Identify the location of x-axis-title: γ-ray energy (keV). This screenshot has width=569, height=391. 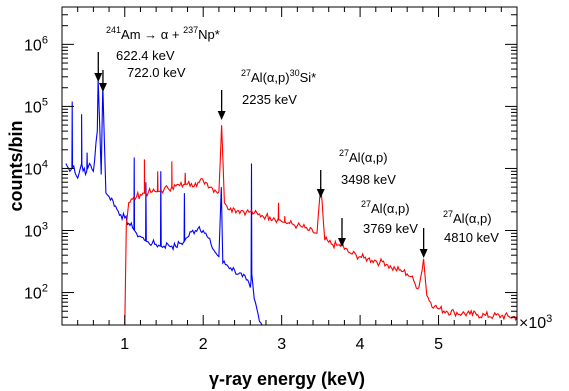
(287, 379).